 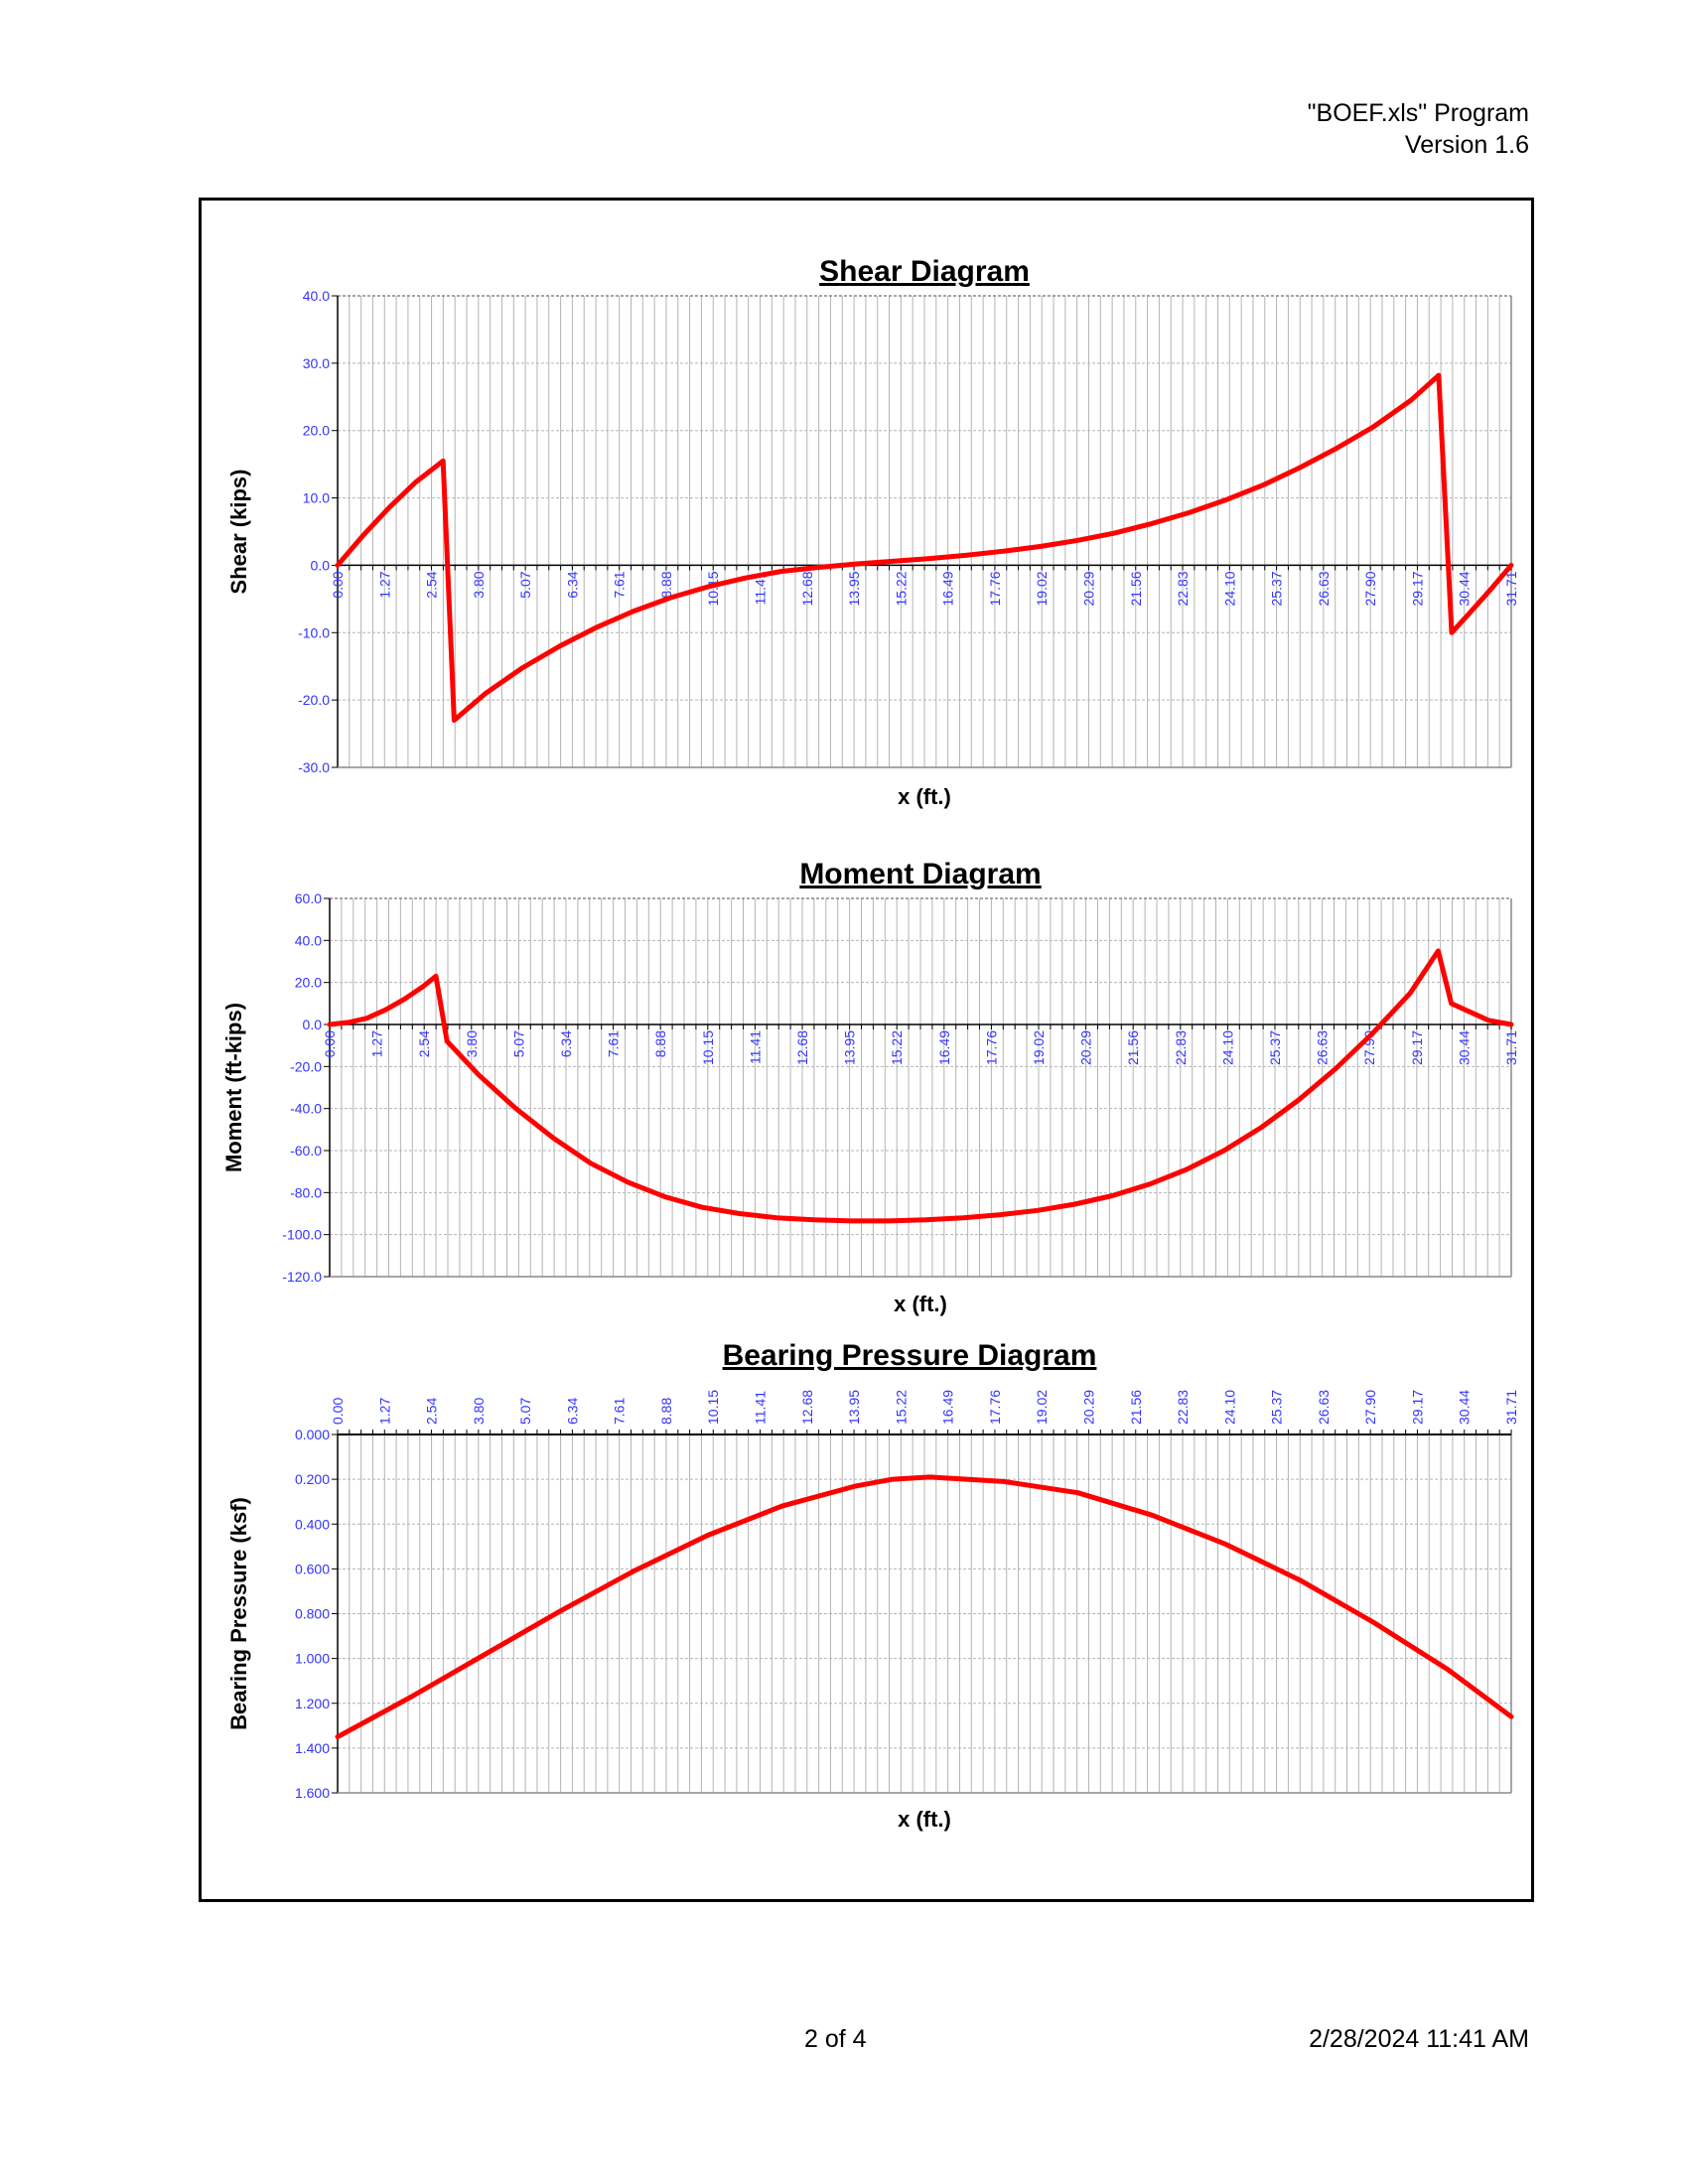 I want to click on y-tick-label: 30.0, so click(x=316, y=363).